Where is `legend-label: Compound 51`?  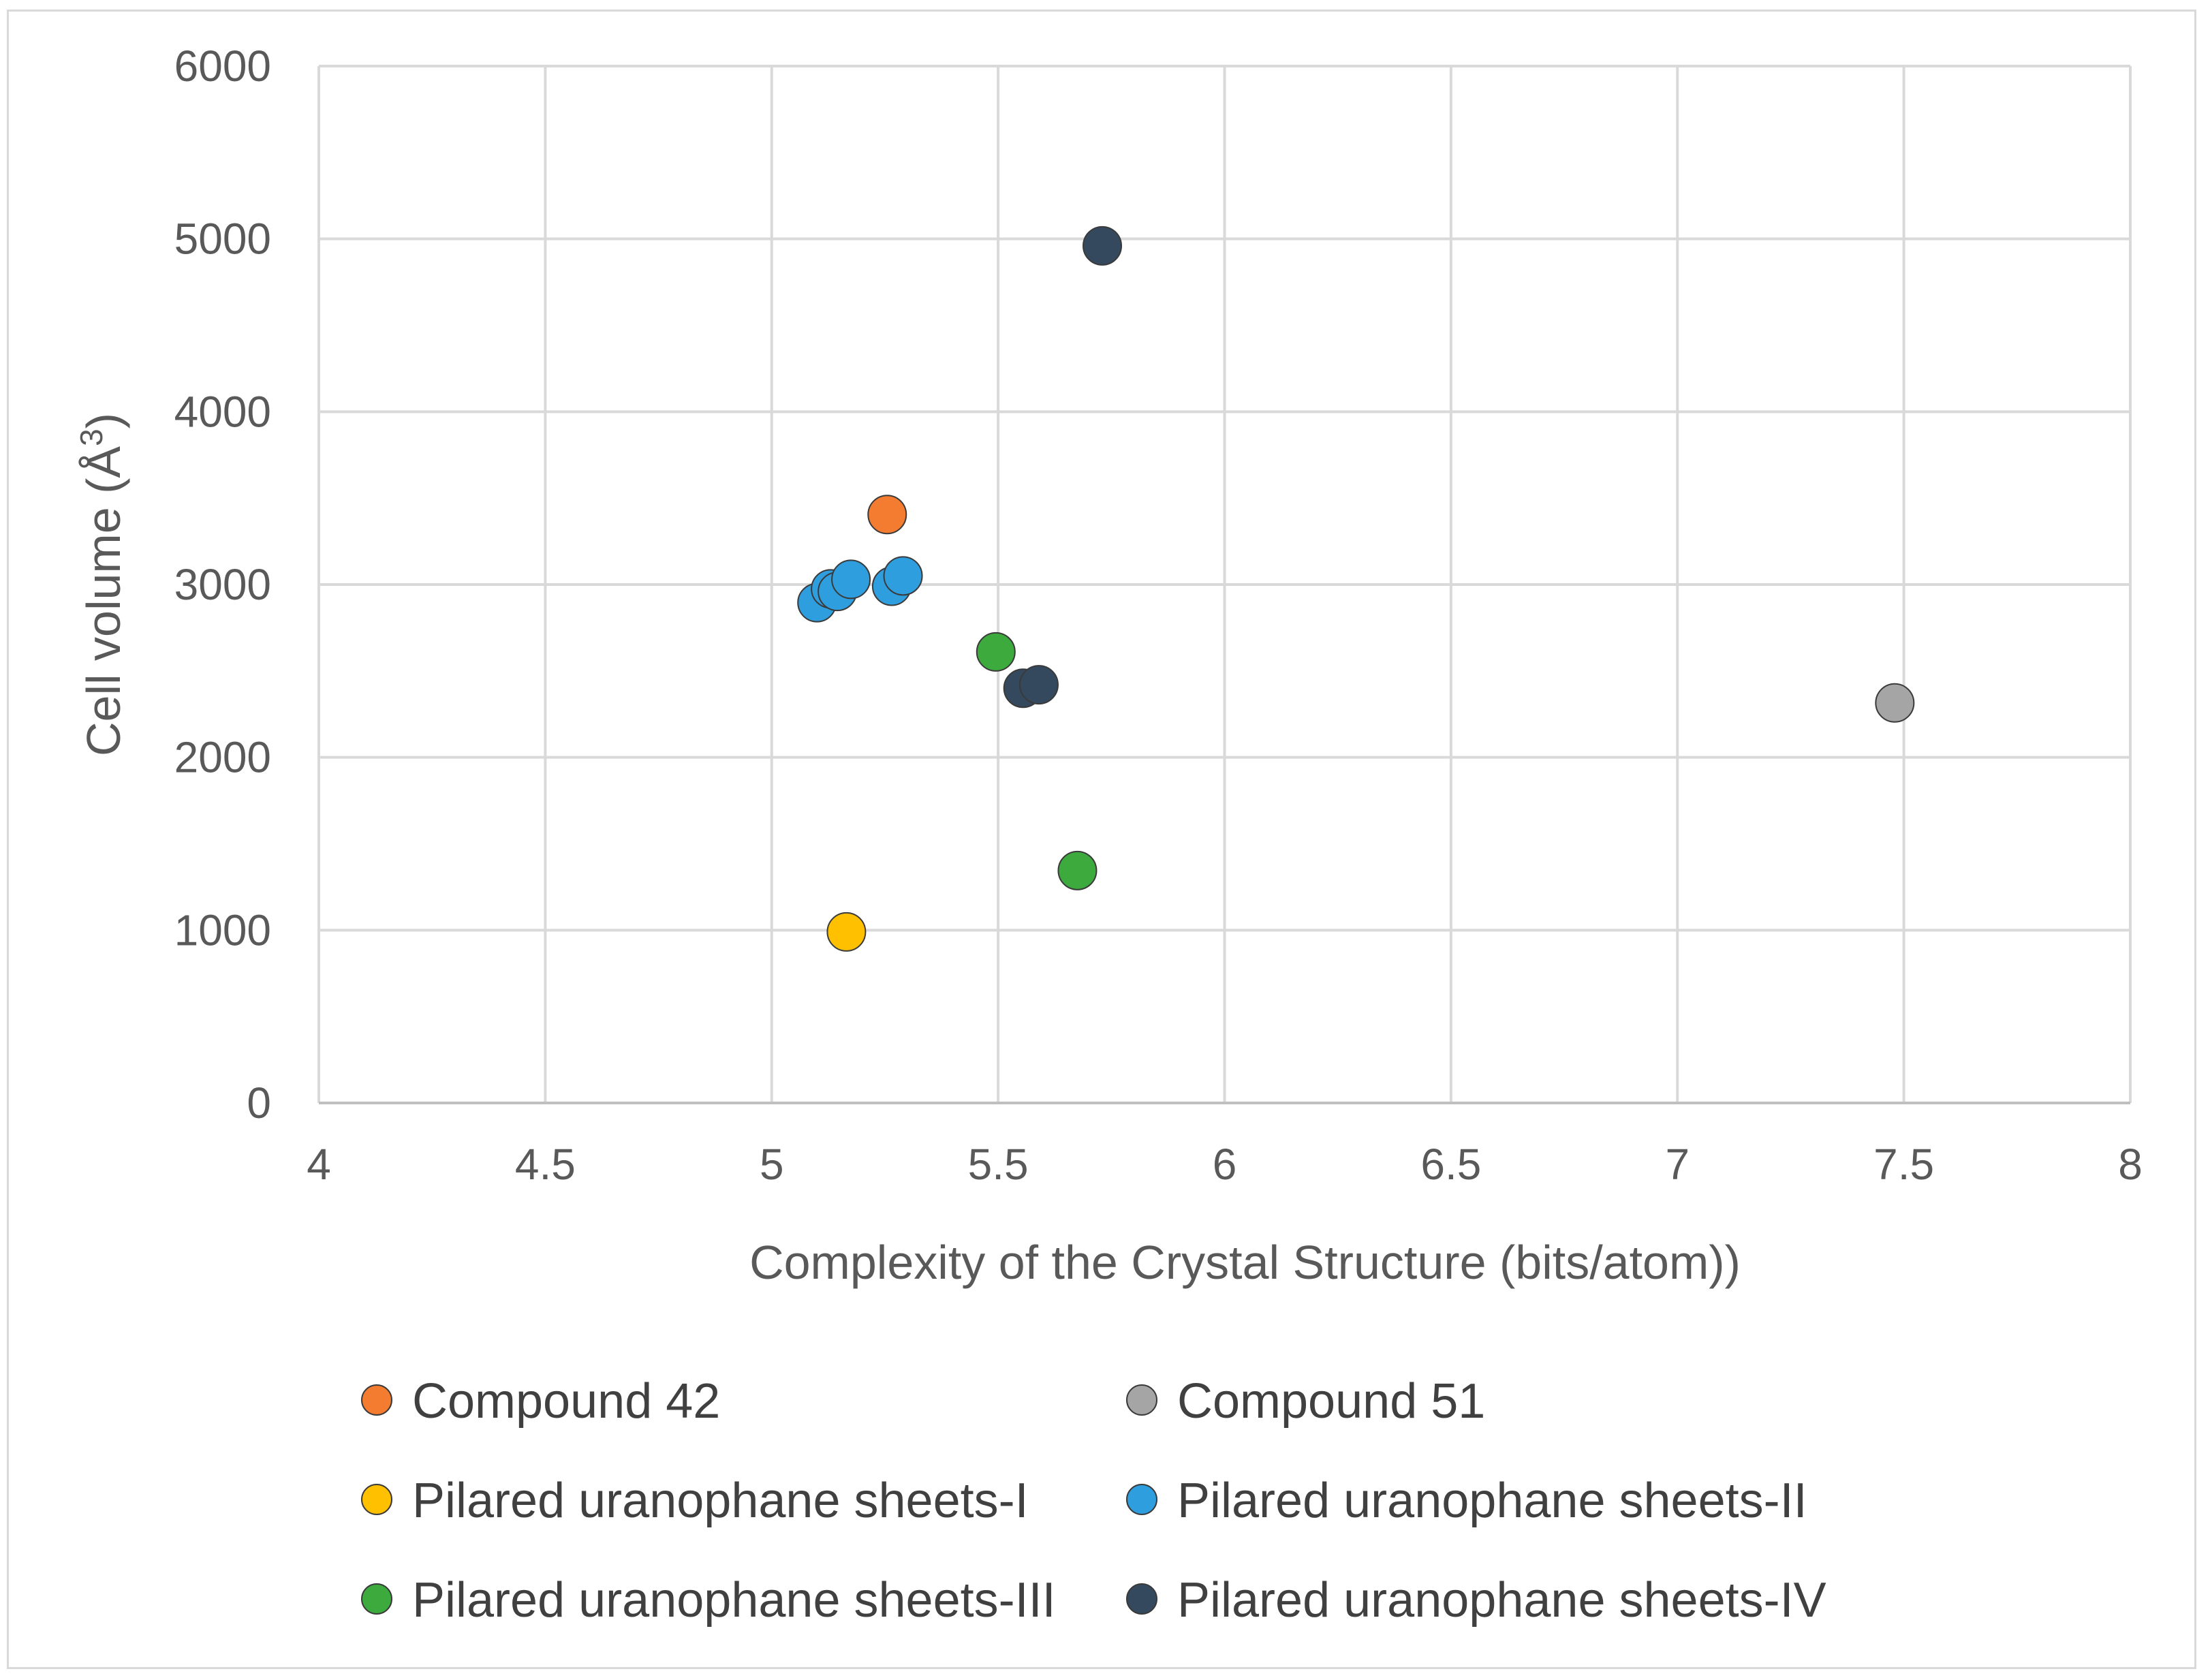 legend-label: Compound 51 is located at coordinates (1331, 1401).